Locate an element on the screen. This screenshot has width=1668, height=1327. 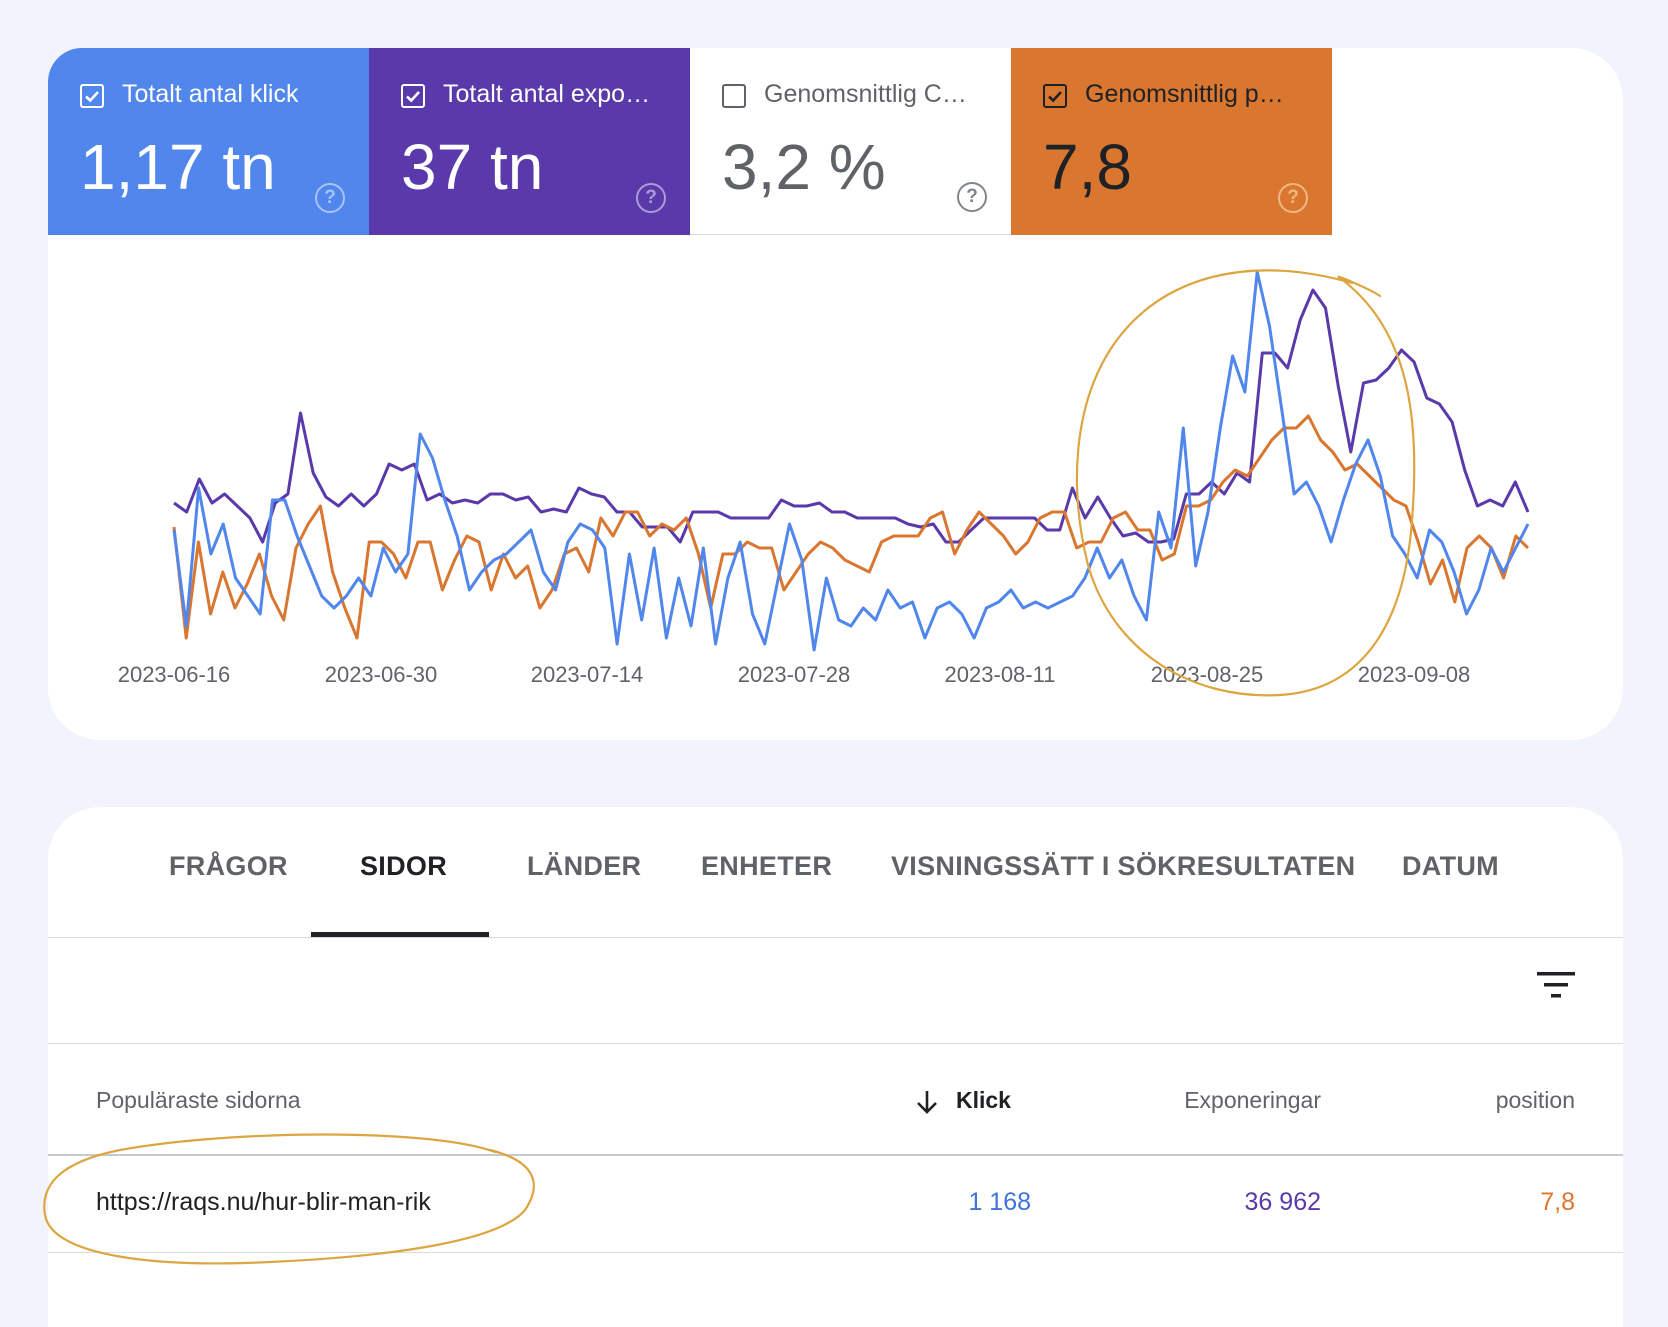
metric-label: Totalt antal klick is located at coordinates (210, 94).